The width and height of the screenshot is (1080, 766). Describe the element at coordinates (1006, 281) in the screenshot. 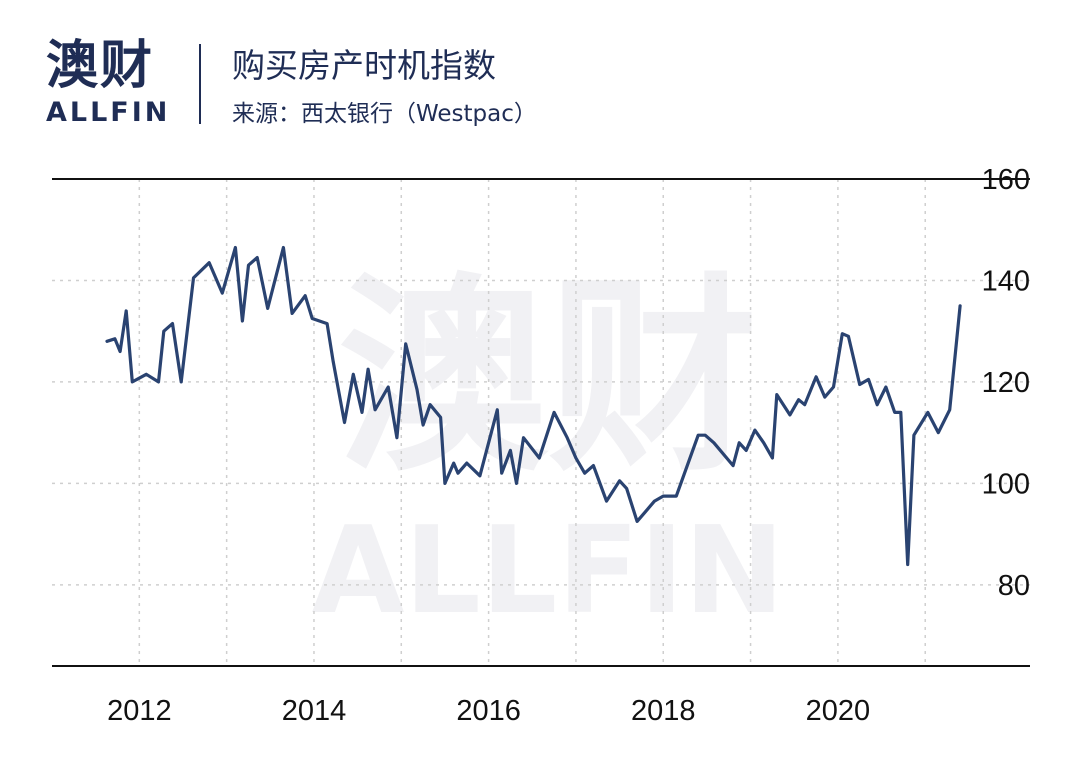

I see `y-tick-label: 140` at that location.